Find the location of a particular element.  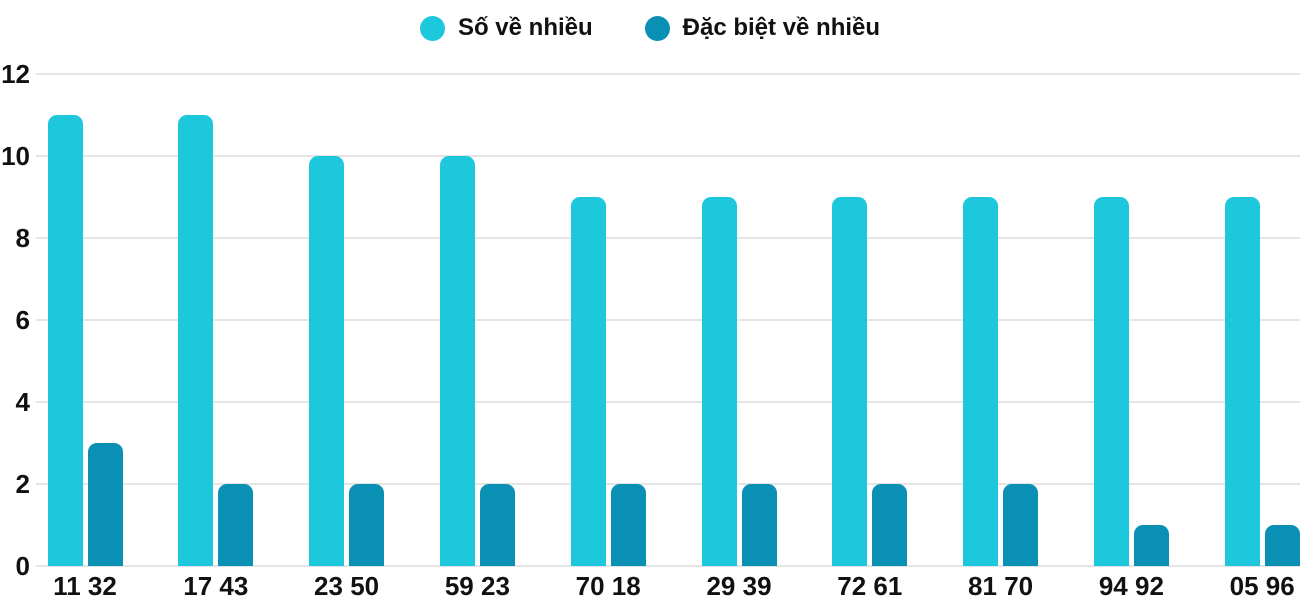

legend-label: Đặc biệt về nhiều is located at coordinates (781, 27).